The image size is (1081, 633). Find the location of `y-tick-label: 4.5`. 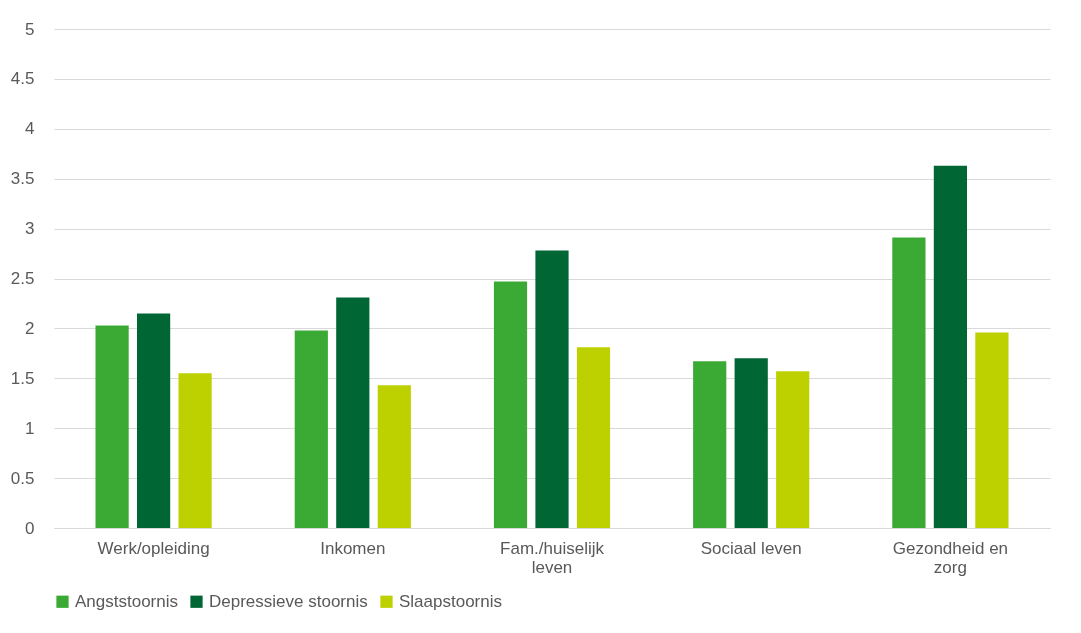

y-tick-label: 4.5 is located at coordinates (22, 79).